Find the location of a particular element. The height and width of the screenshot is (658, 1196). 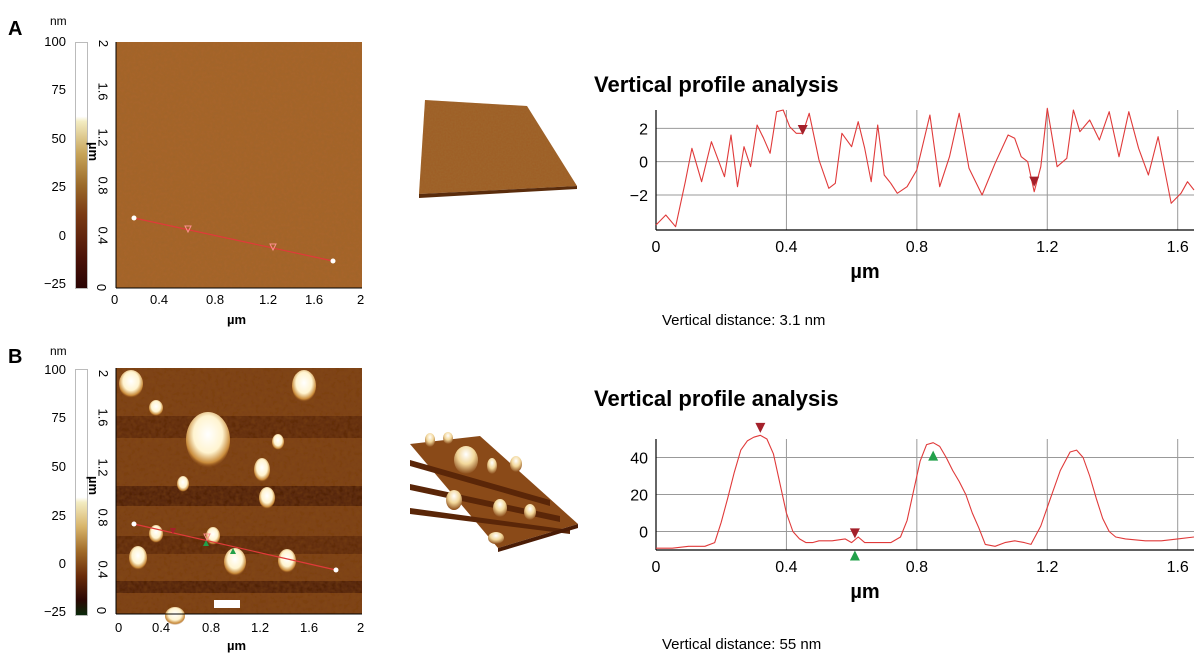

x-tick: 1.6 is located at coordinates (314, 299).